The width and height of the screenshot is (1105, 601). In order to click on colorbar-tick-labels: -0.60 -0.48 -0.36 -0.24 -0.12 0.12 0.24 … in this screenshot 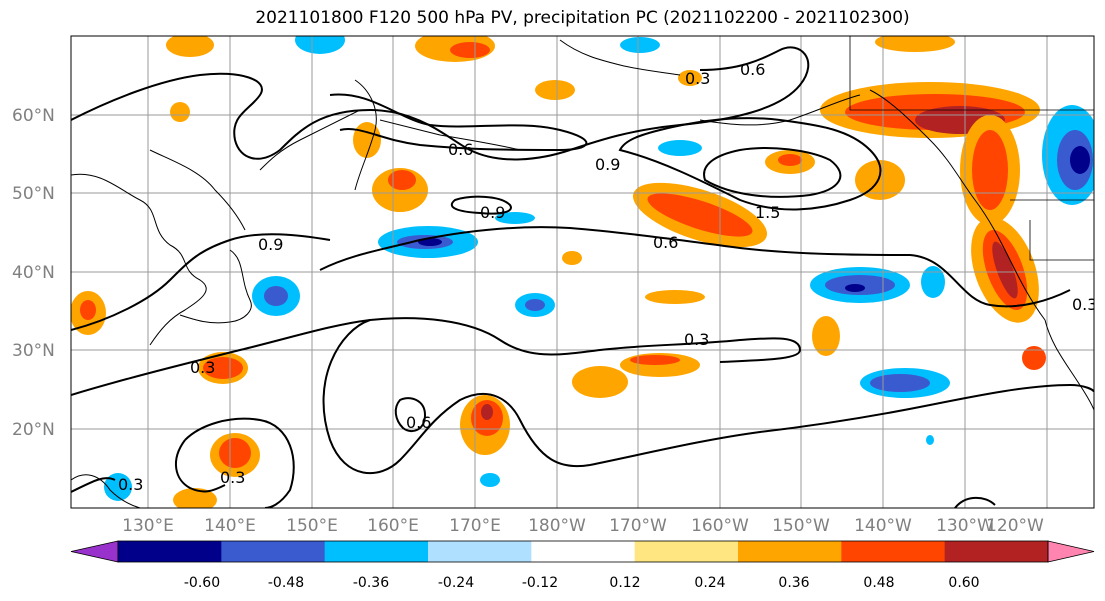, I will do `click(582, 583)`.